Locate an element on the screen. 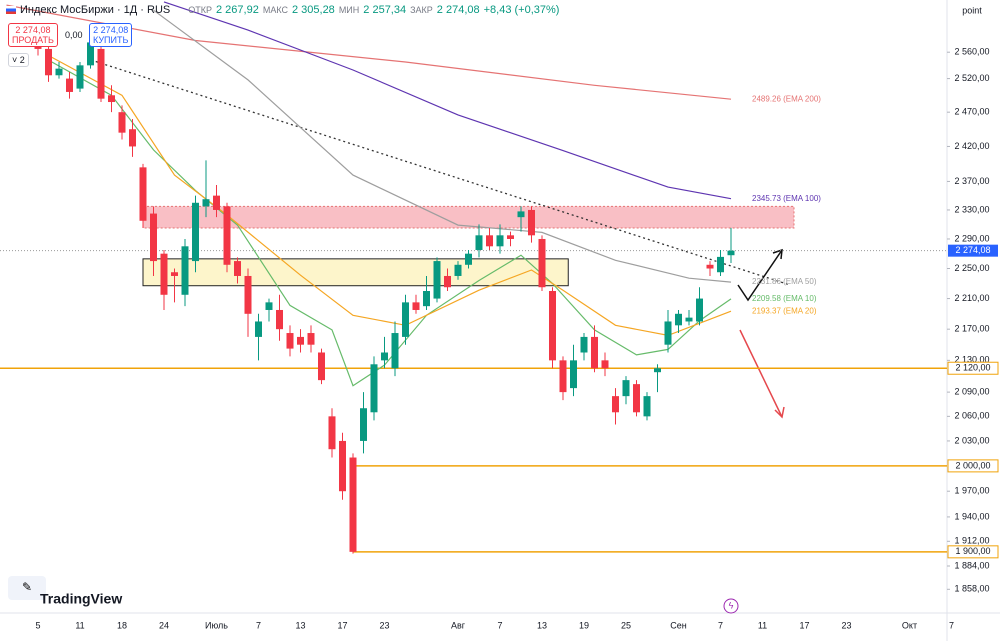 The width and height of the screenshot is (1000, 641). header-value: 2 257,34 is located at coordinates (385, 10).